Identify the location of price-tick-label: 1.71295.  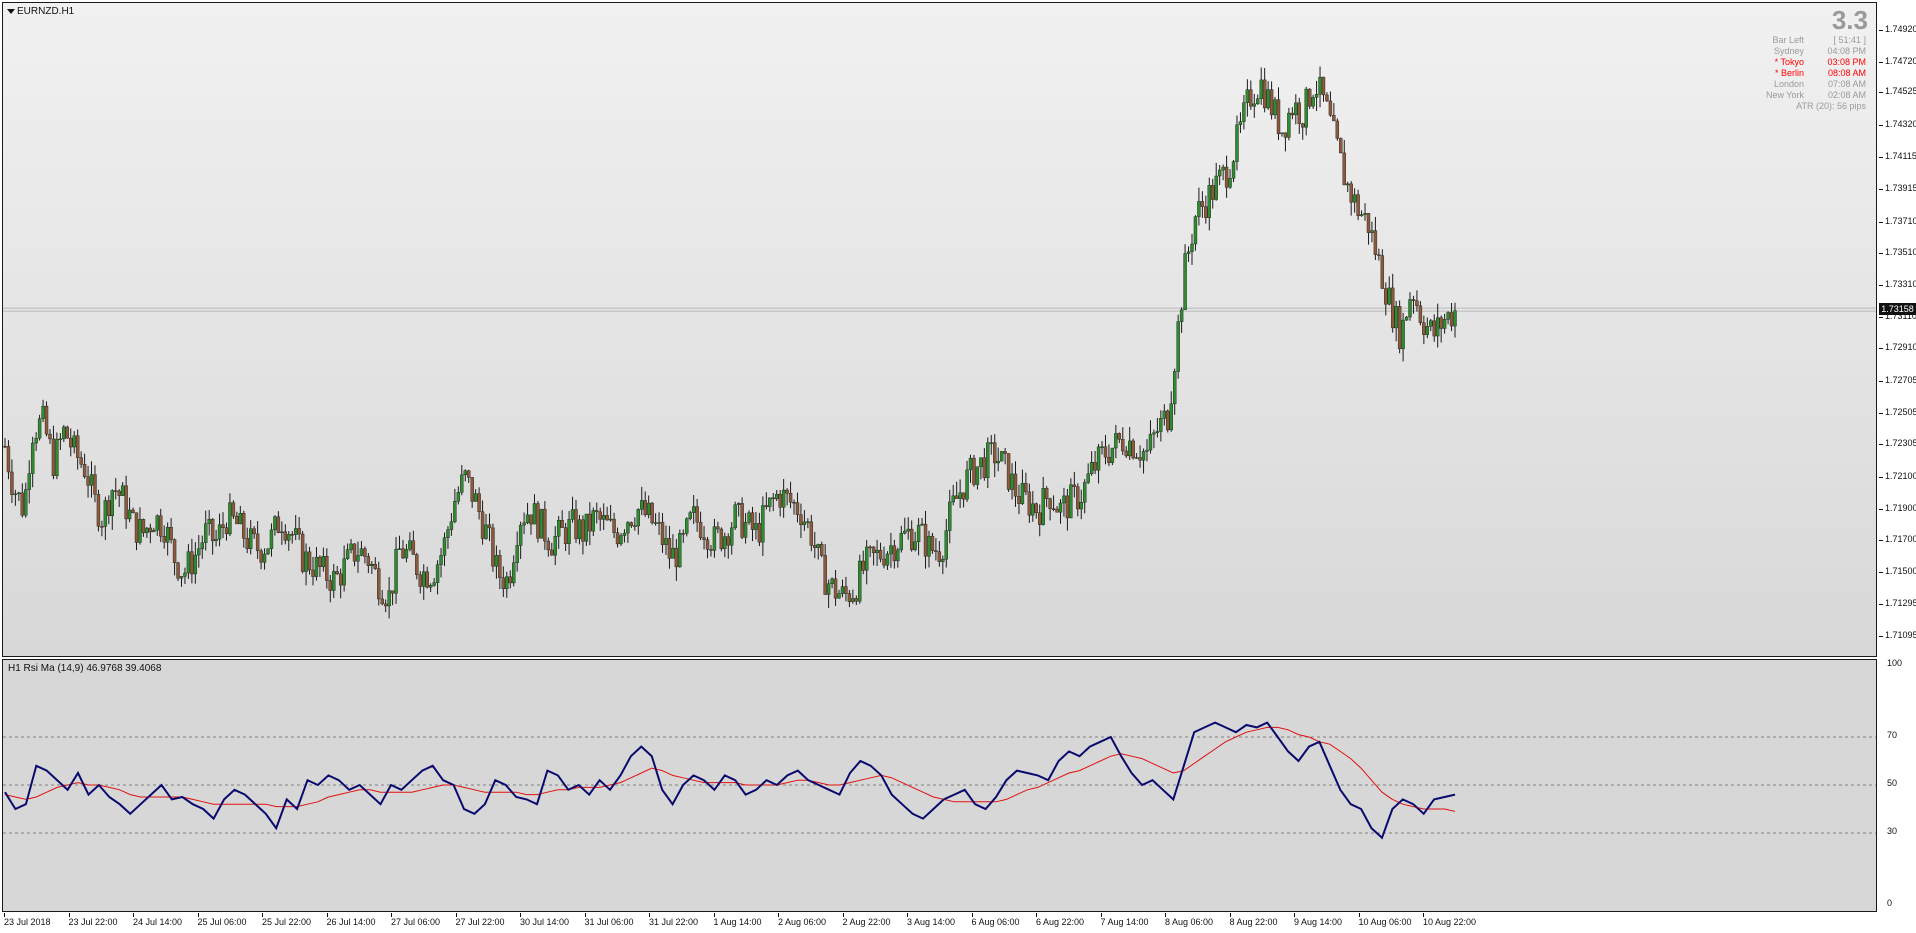
(1897, 603).